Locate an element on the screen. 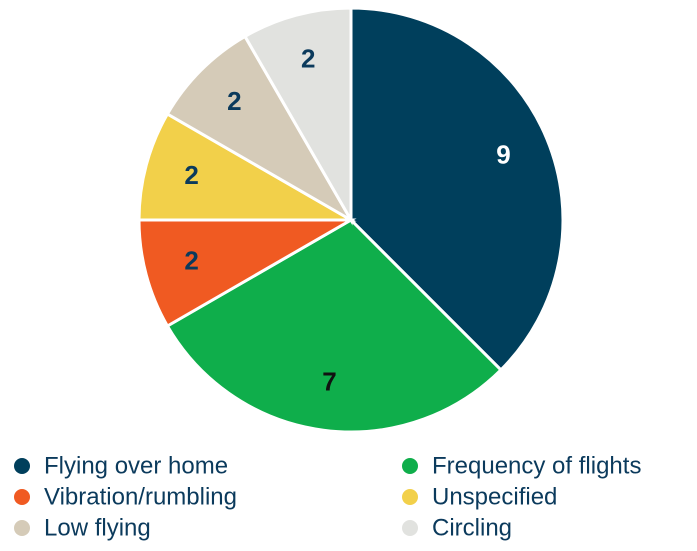  data-label: 9 is located at coordinates (503, 155).